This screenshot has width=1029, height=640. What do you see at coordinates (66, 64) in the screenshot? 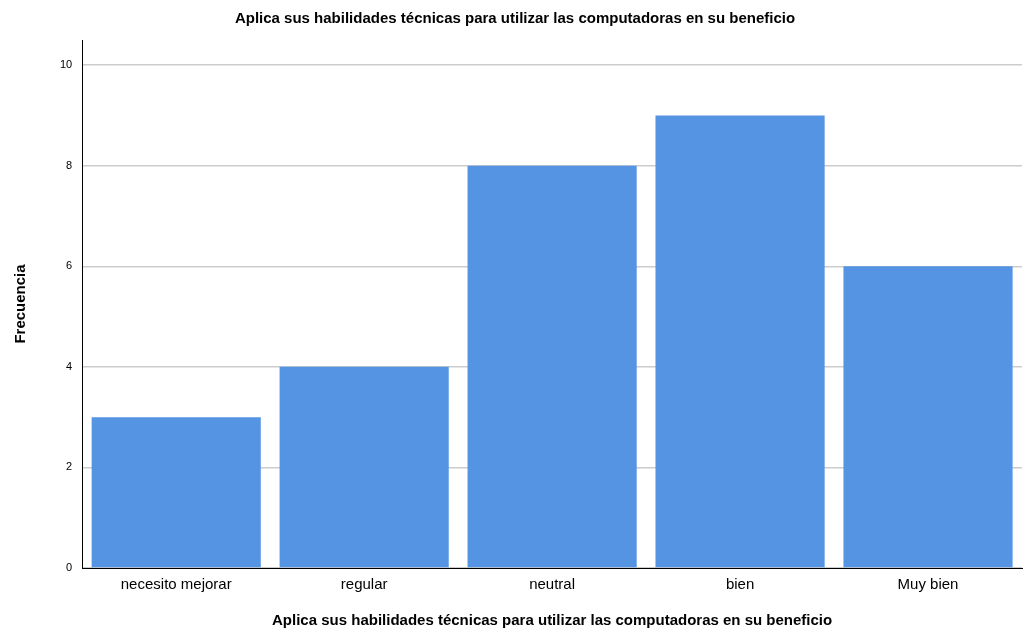
I see `y-tick-label: 10` at bounding box center [66, 64].